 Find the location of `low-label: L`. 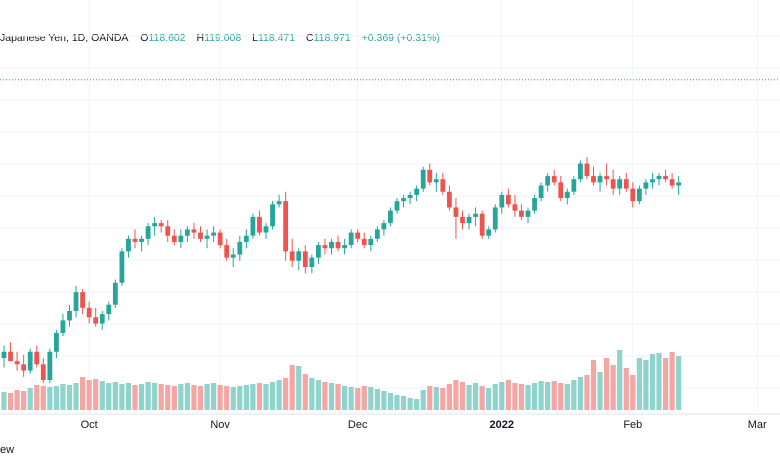

low-label: L is located at coordinates (255, 38).